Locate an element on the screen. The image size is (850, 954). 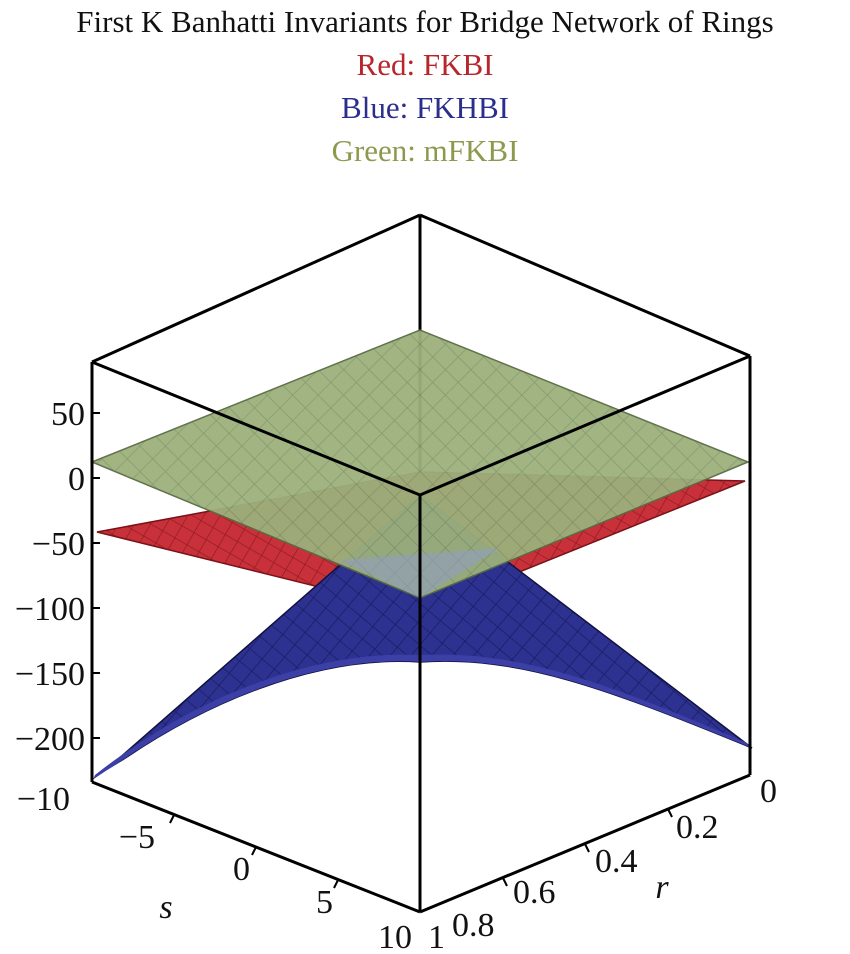
z-tick-label: 50 is located at coordinates (68, 414).